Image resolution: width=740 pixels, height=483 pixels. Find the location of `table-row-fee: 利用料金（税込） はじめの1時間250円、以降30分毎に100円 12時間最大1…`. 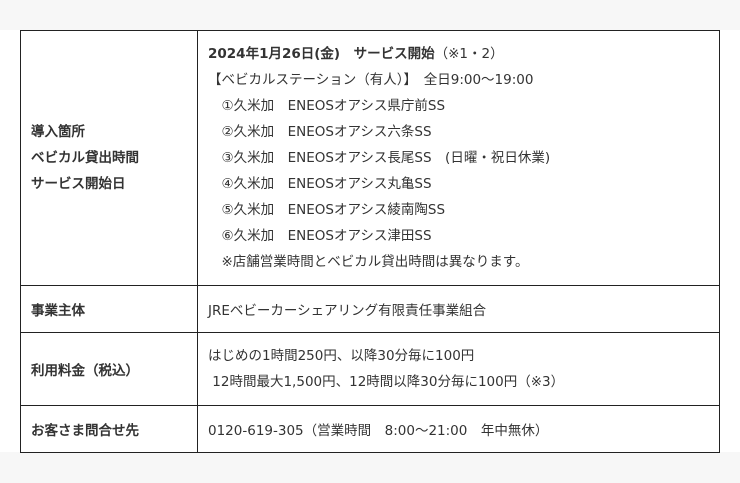

table-row-fee: 利用料金（税込） はじめの1時間250円、以降30分毎に100円 12時間最大1… is located at coordinates (370, 369).